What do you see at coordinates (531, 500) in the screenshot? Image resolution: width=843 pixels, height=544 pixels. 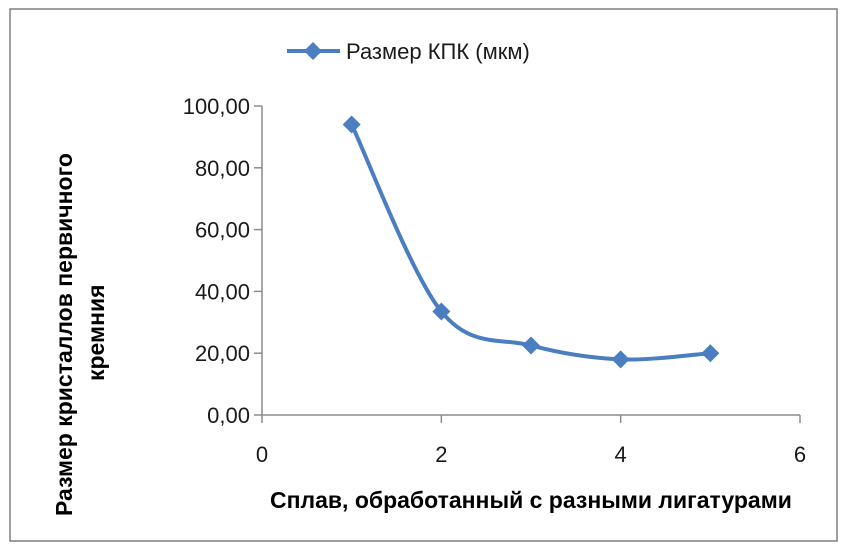 I see `x-axis-title: Сплав, обработанный с разными лигатурами` at bounding box center [531, 500].